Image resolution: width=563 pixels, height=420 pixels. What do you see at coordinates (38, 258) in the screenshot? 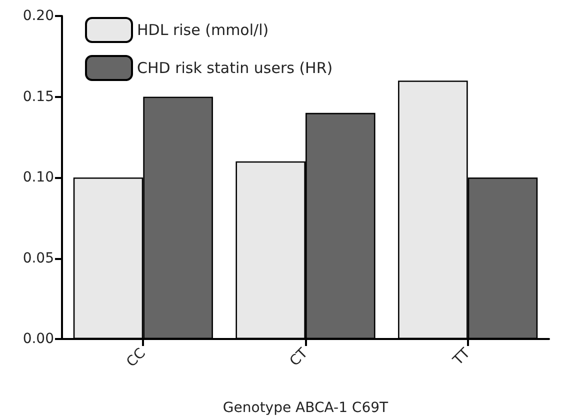
I see `y-tick-label: 0.05` at bounding box center [38, 258].